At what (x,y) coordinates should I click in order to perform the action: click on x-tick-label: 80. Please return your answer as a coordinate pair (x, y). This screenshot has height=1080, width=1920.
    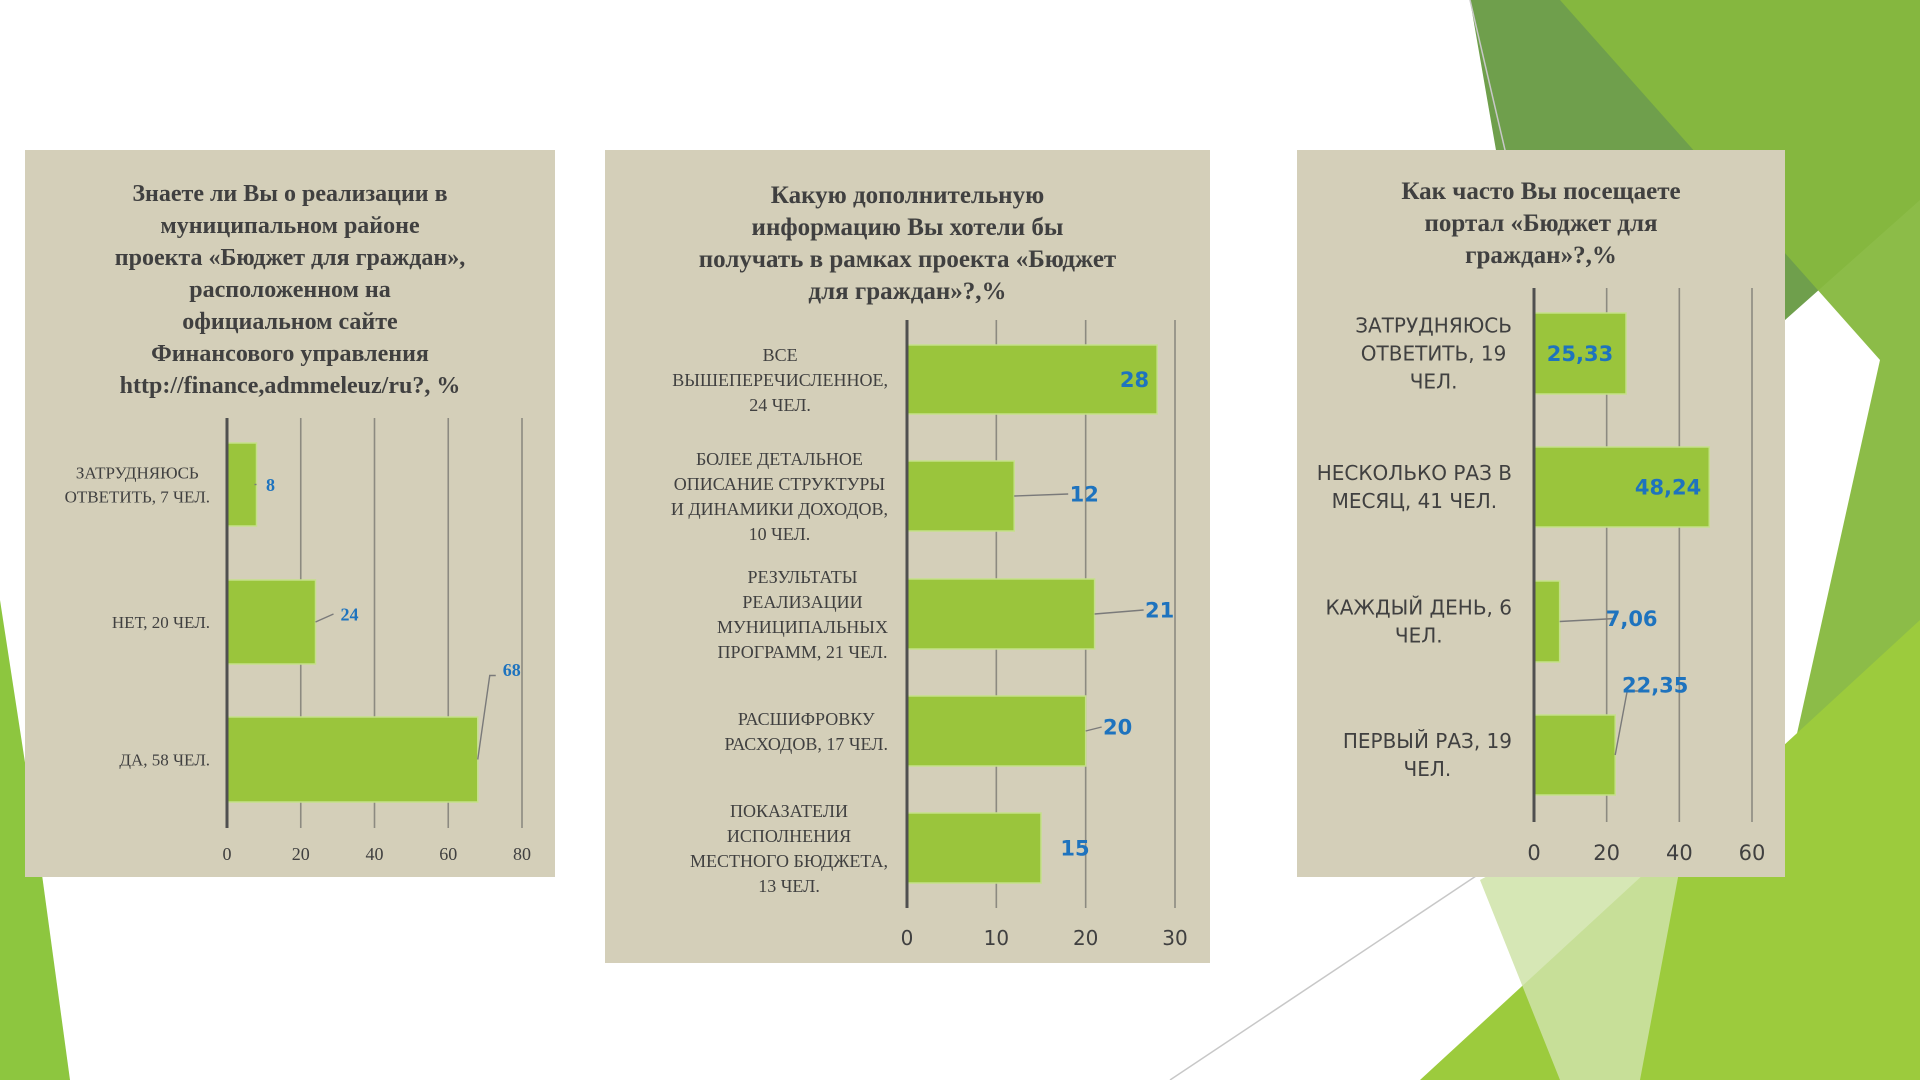
    Looking at the image, I should click on (522, 854).